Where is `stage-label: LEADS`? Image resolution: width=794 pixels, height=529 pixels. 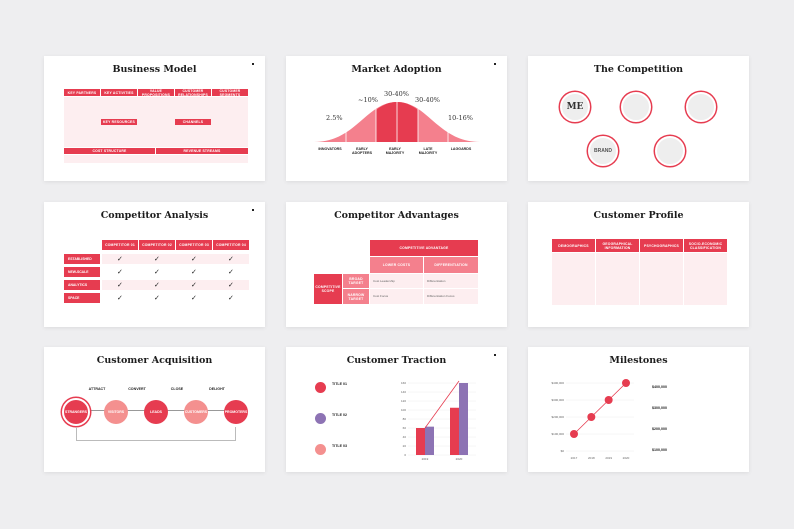
stage-label: LEADS is located at coordinates (156, 412).